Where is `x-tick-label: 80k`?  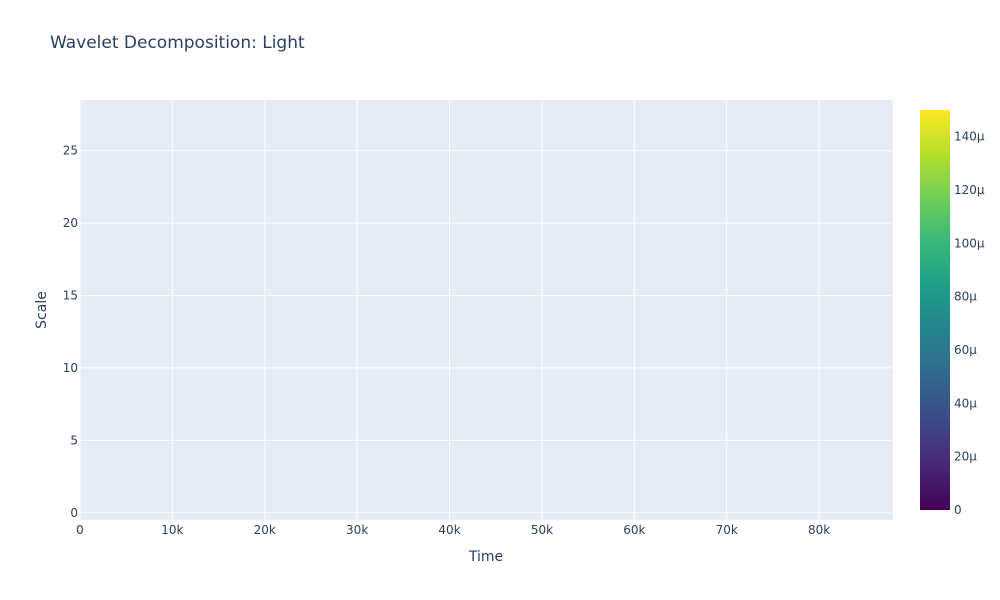 x-tick-label: 80k is located at coordinates (819, 530).